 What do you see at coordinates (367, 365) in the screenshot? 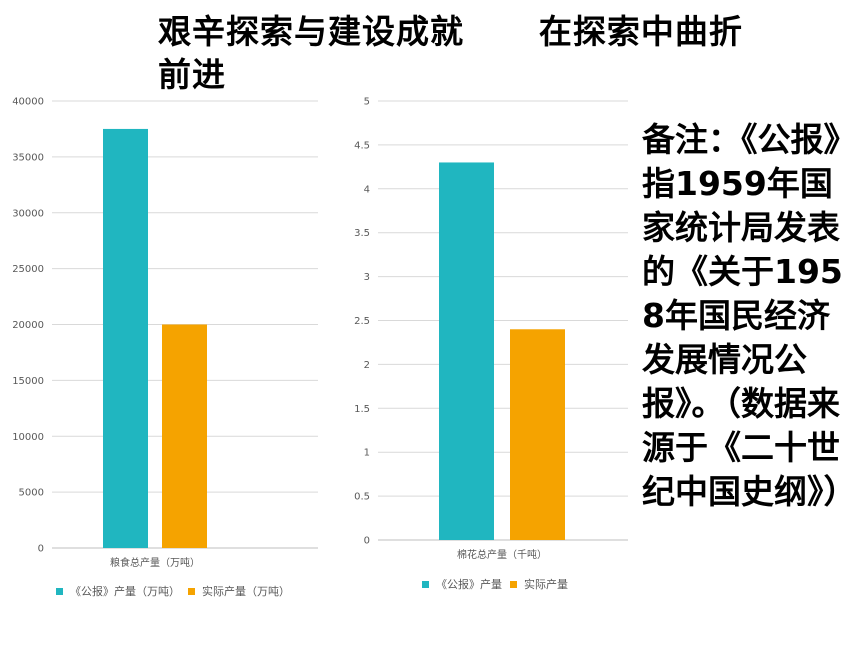
I see `y-tick-label: 2` at bounding box center [367, 365].